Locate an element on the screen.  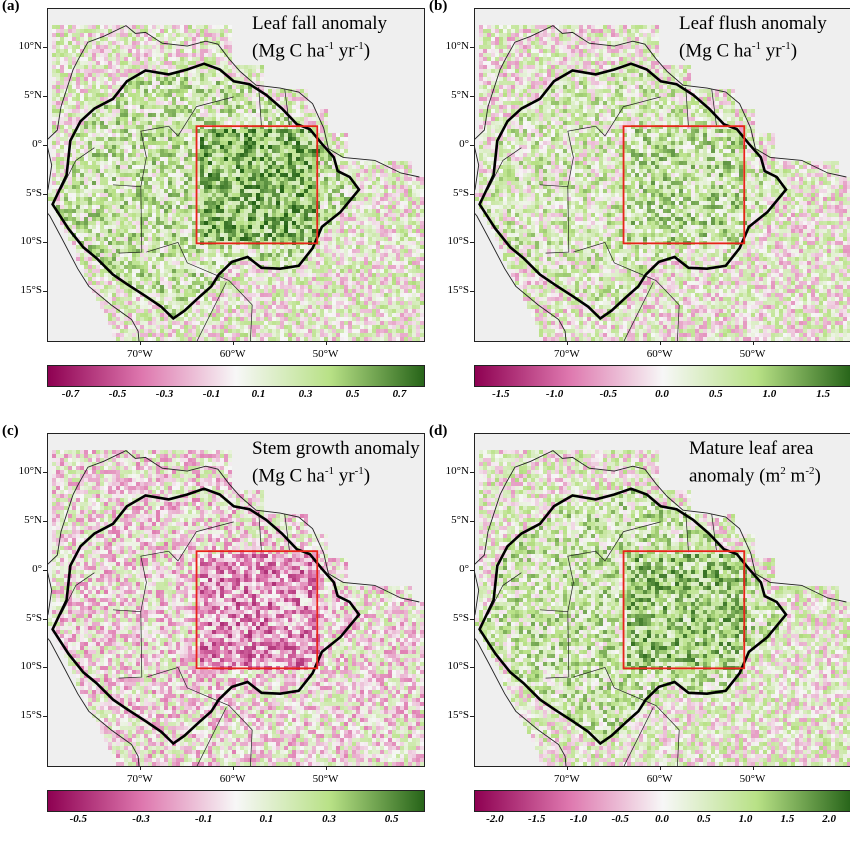
colorbar-tick-label: -2.0 is located at coordinates (495, 819).